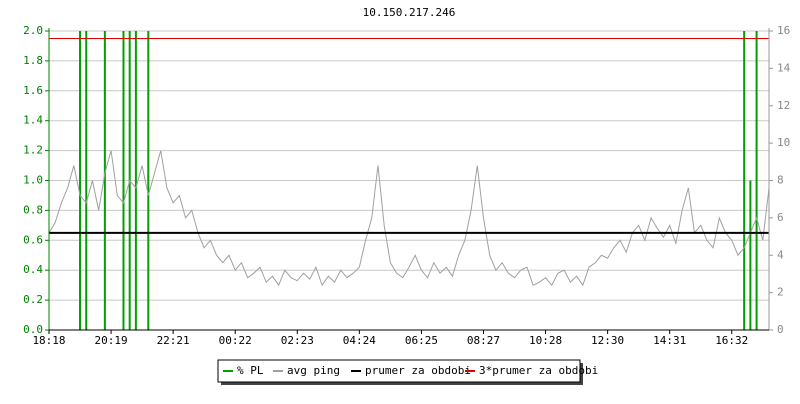 The image size is (800, 404). Describe the element at coordinates (33, 120) in the screenshot. I see `y-tick-label: 1.4` at that location.